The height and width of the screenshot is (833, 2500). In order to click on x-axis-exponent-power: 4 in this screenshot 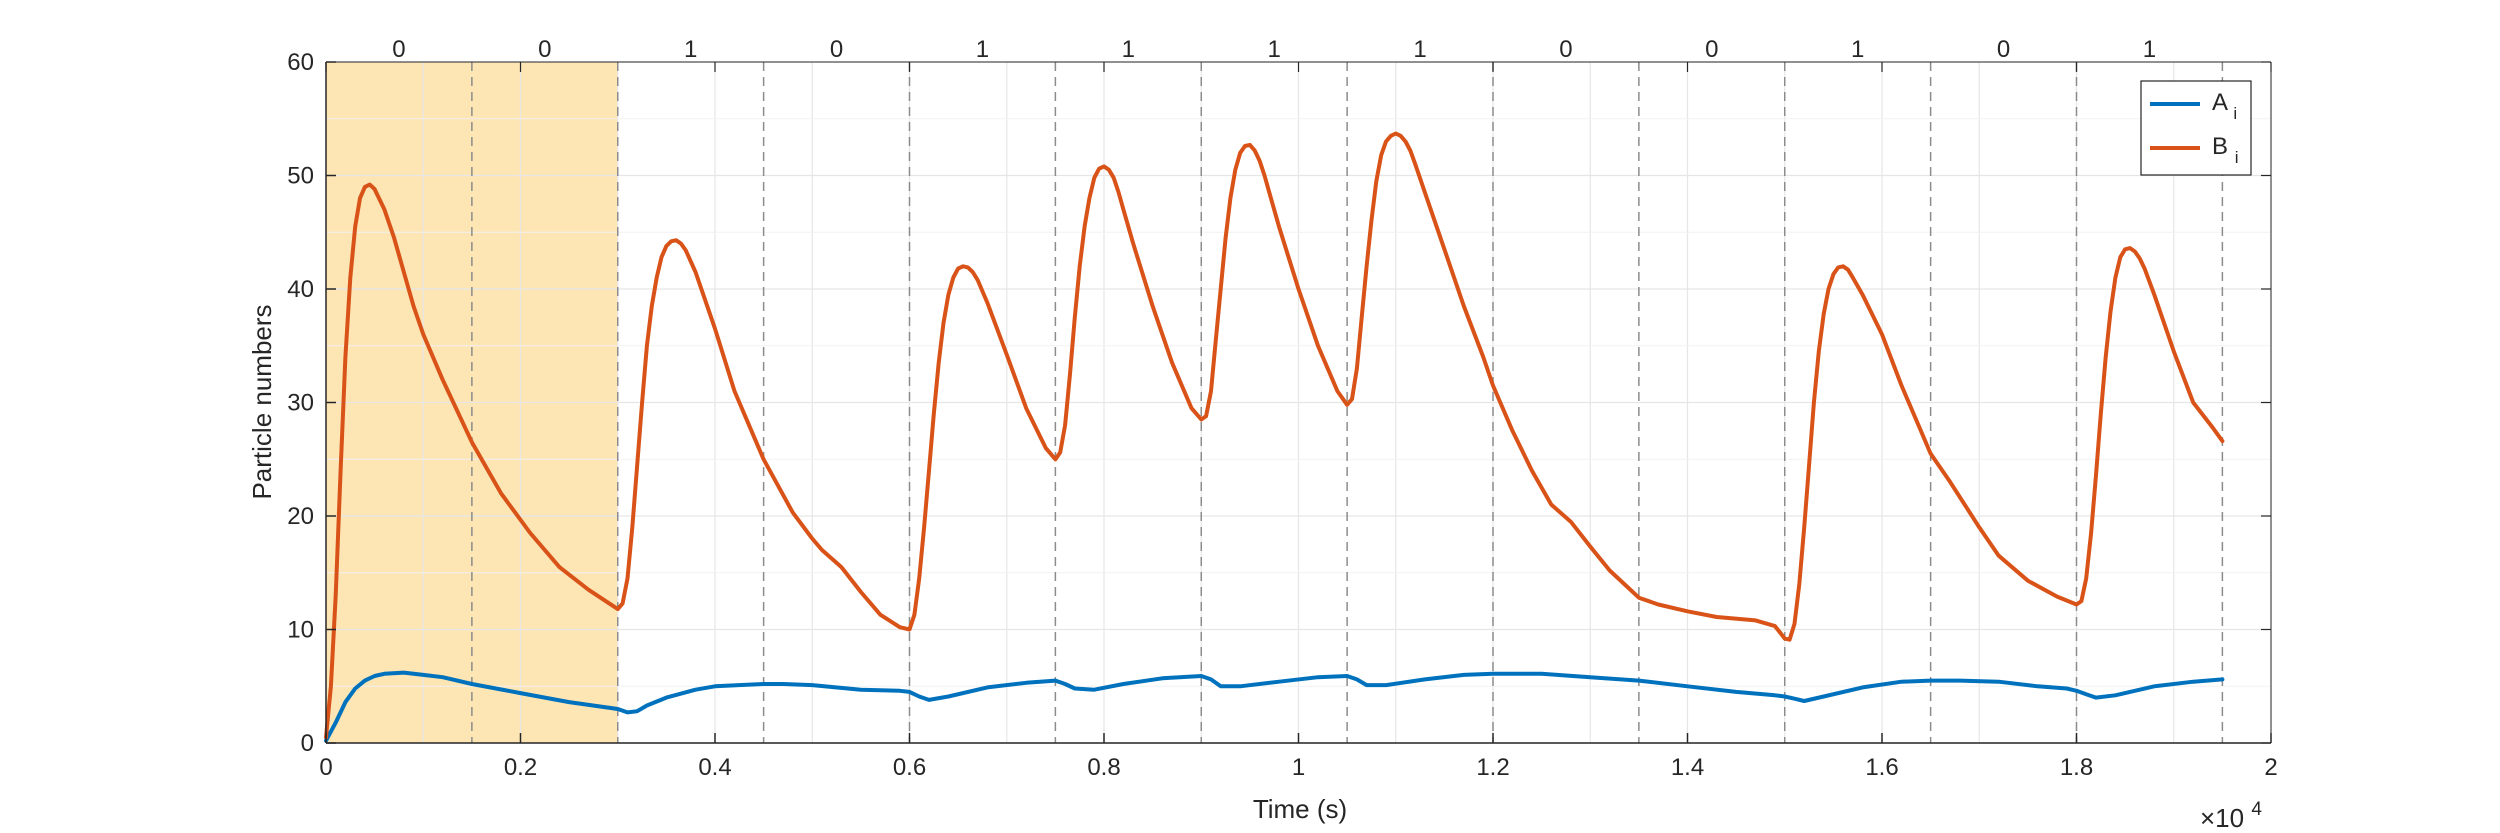, I will do `click(2256, 809)`.